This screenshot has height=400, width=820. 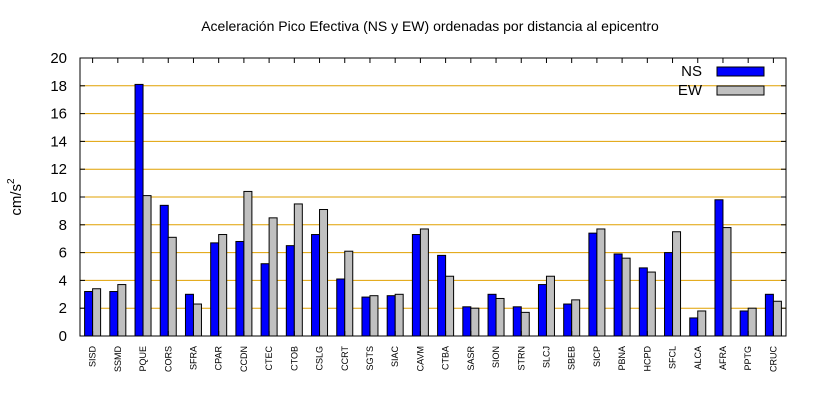 I want to click on x-tick-label: CAVM, so click(x=420, y=358).